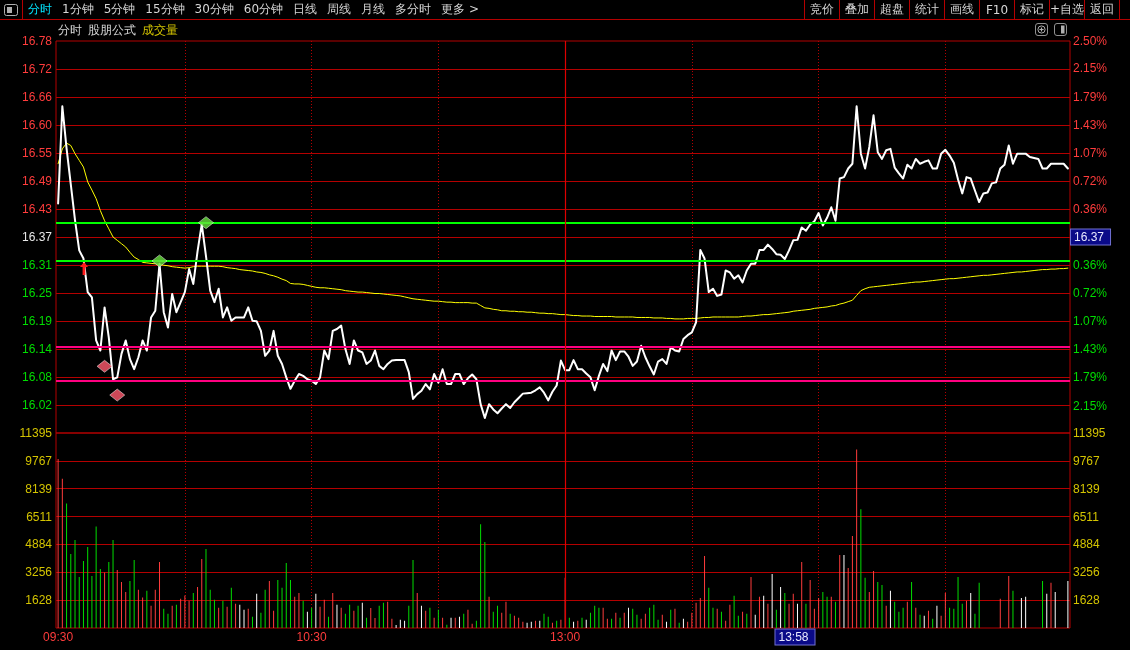 This screenshot has height=650, width=1130. Describe the element at coordinates (856, 9) in the screenshot. I see `text: 叠加` at that location.